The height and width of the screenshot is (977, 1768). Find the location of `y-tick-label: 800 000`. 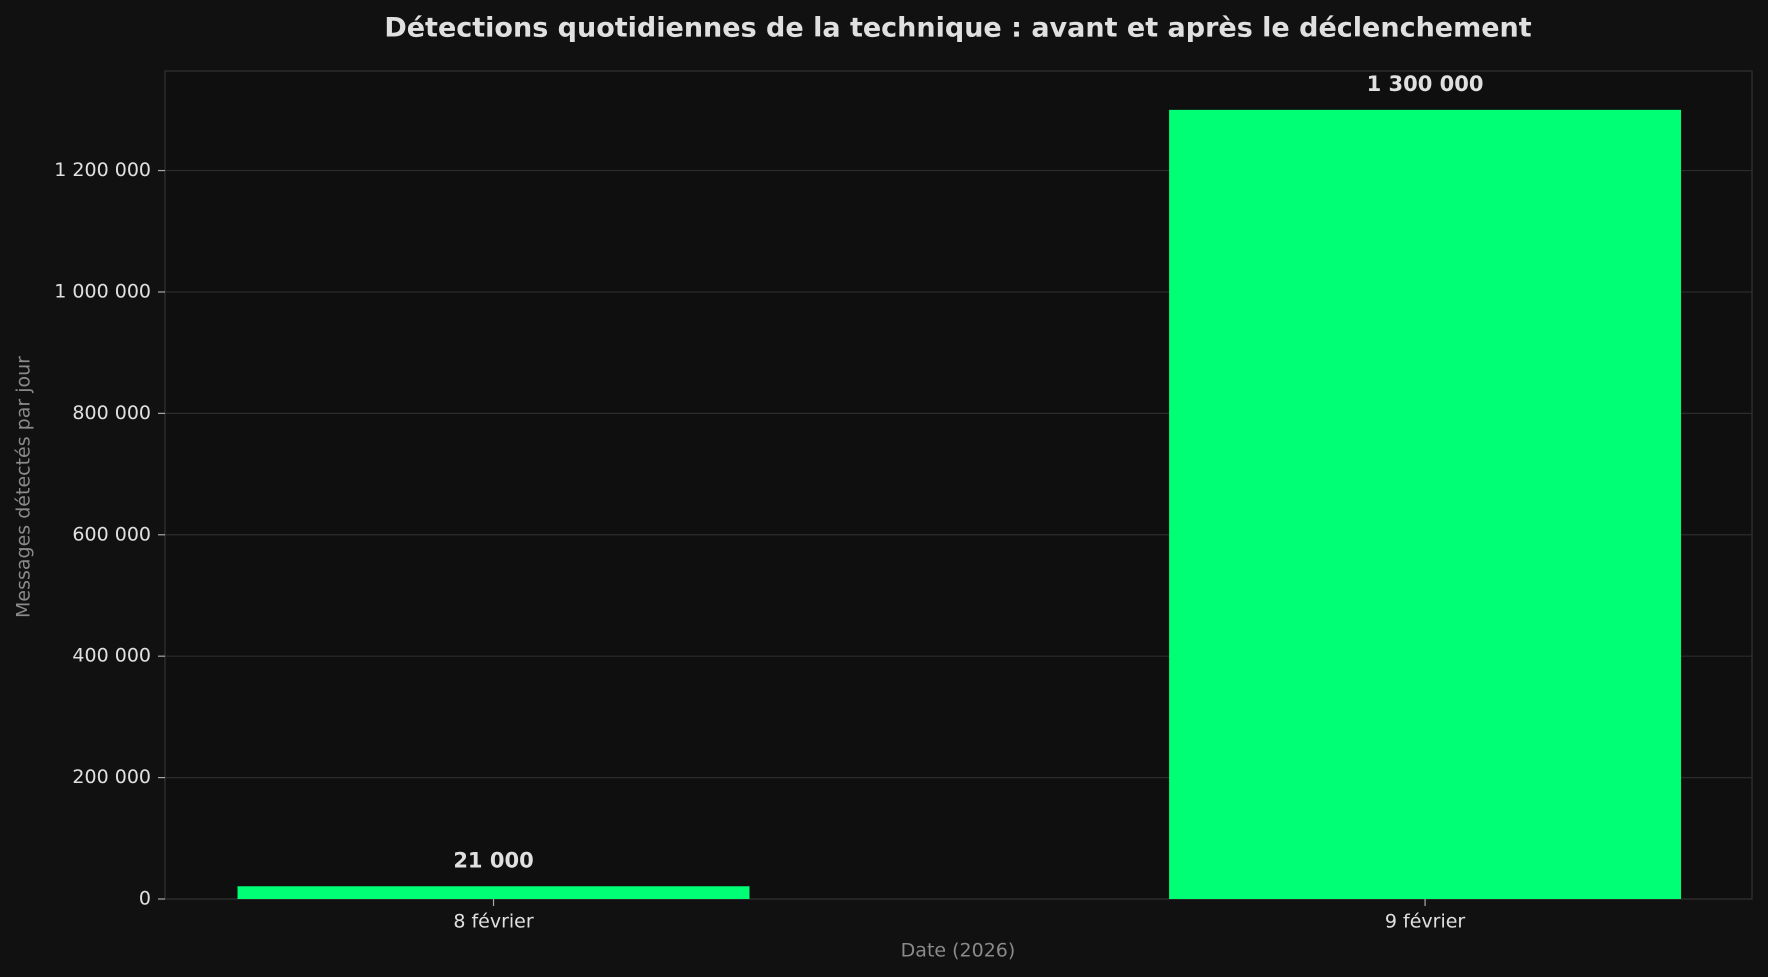

y-tick-label: 800 000 is located at coordinates (111, 413).